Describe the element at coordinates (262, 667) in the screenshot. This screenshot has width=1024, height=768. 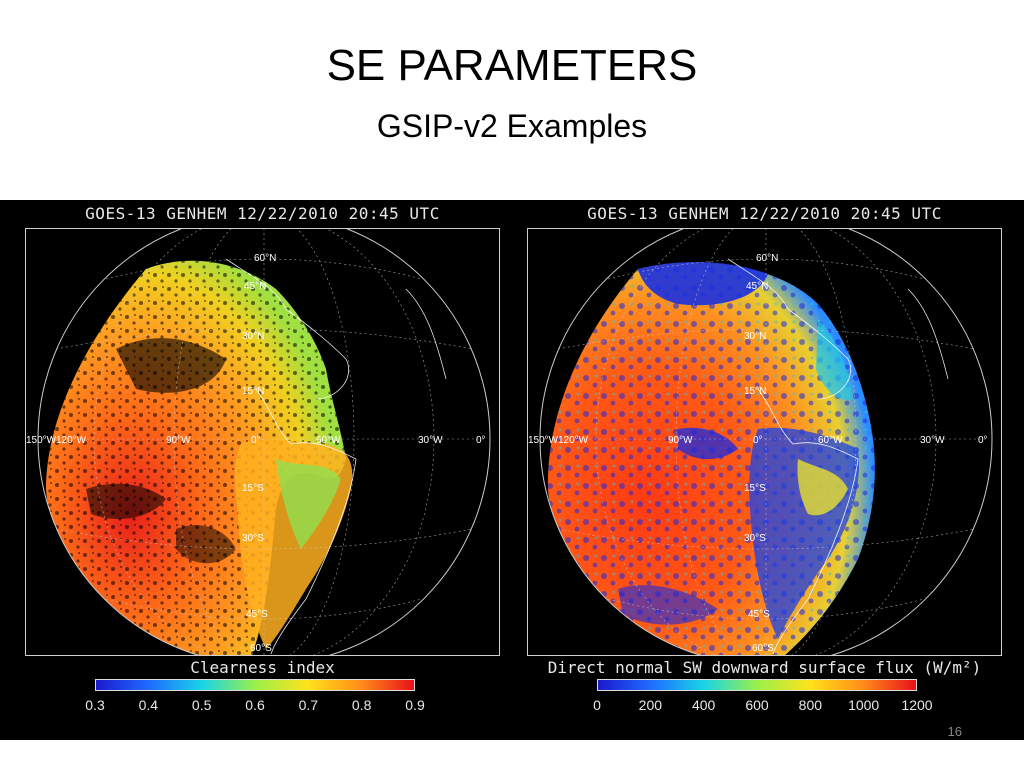
I see `colorbar-title: Clearness index` at that location.